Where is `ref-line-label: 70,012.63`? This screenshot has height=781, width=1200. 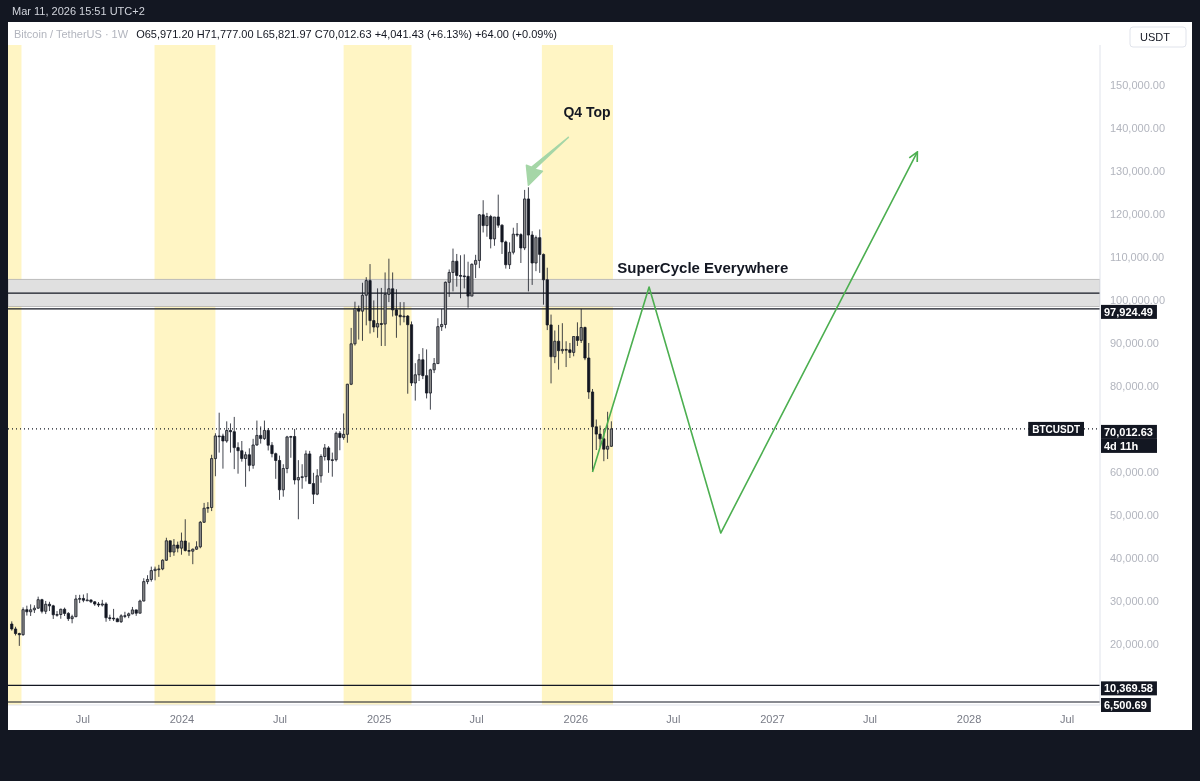 ref-line-label: 70,012.63 is located at coordinates (1128, 431).